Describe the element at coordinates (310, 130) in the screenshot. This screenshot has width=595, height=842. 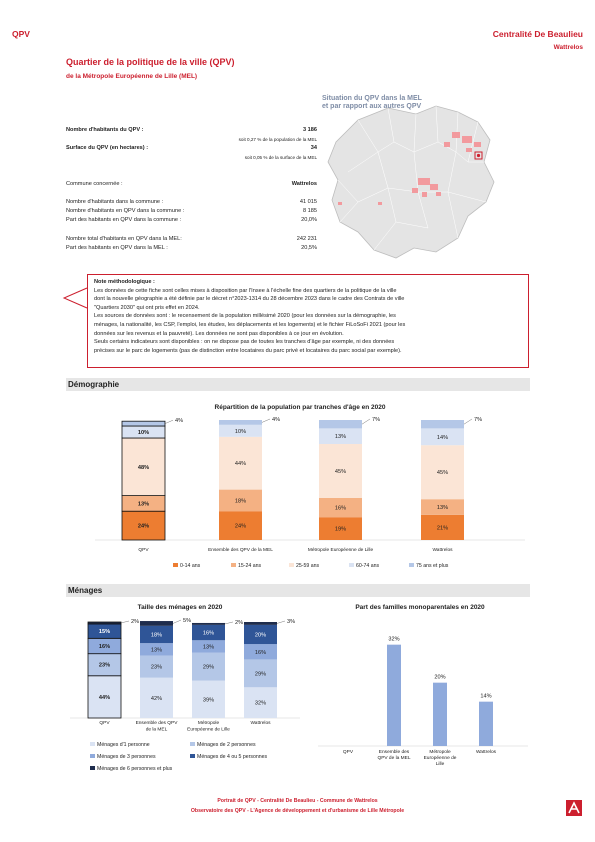
I see `pop-value: 3 186` at that location.